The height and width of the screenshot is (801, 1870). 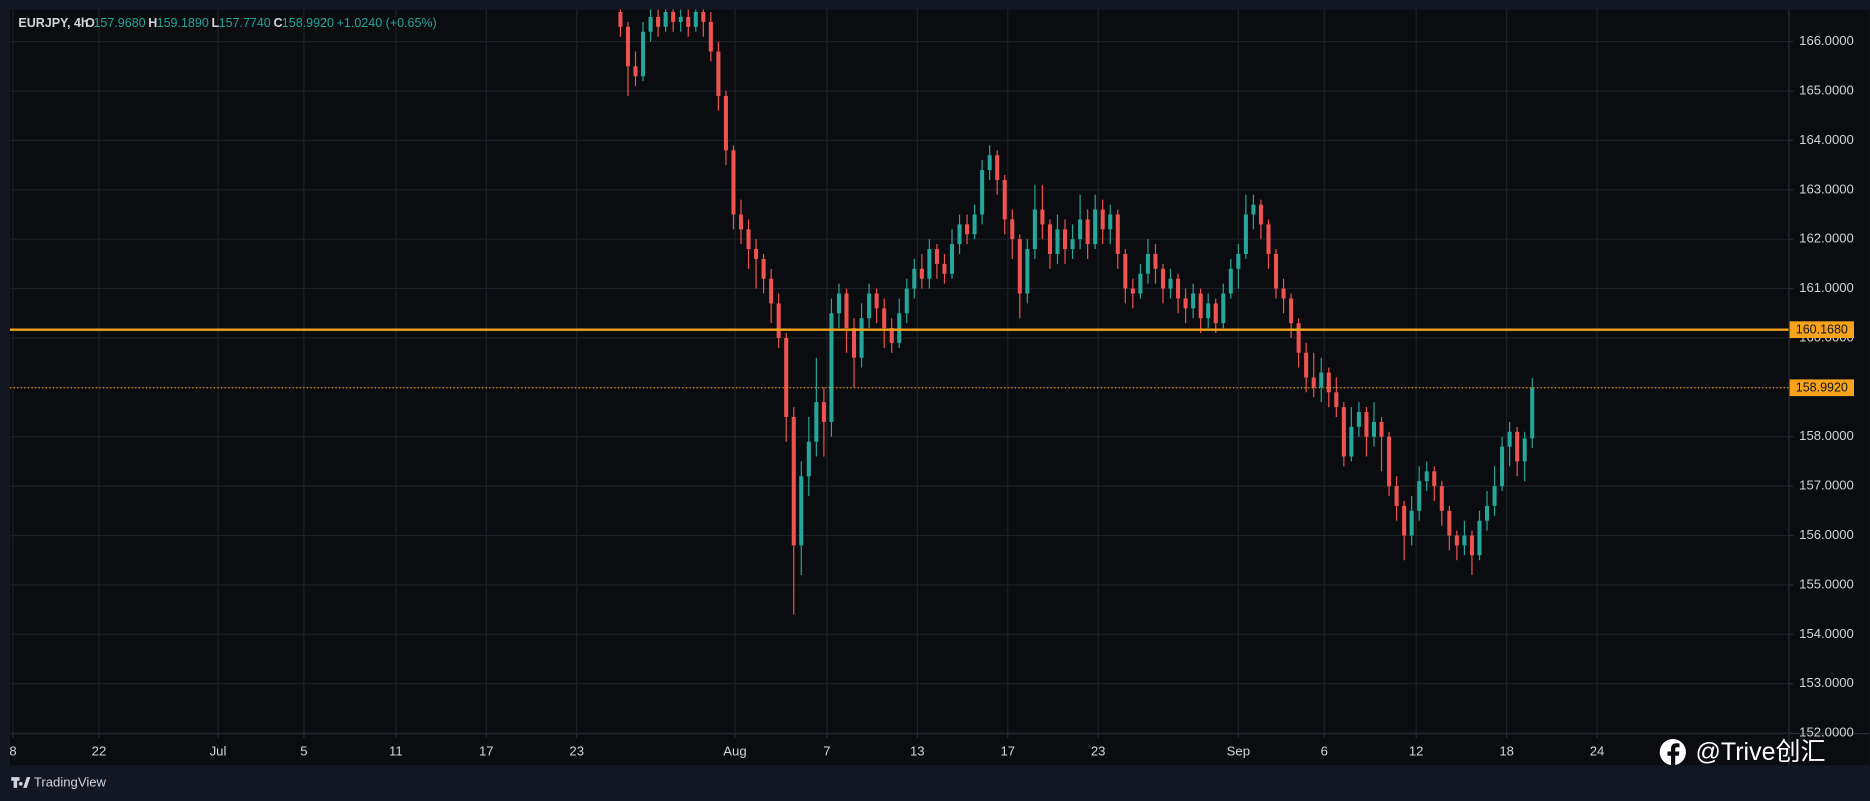 I want to click on x-tick-label: 7, so click(x=826, y=751).